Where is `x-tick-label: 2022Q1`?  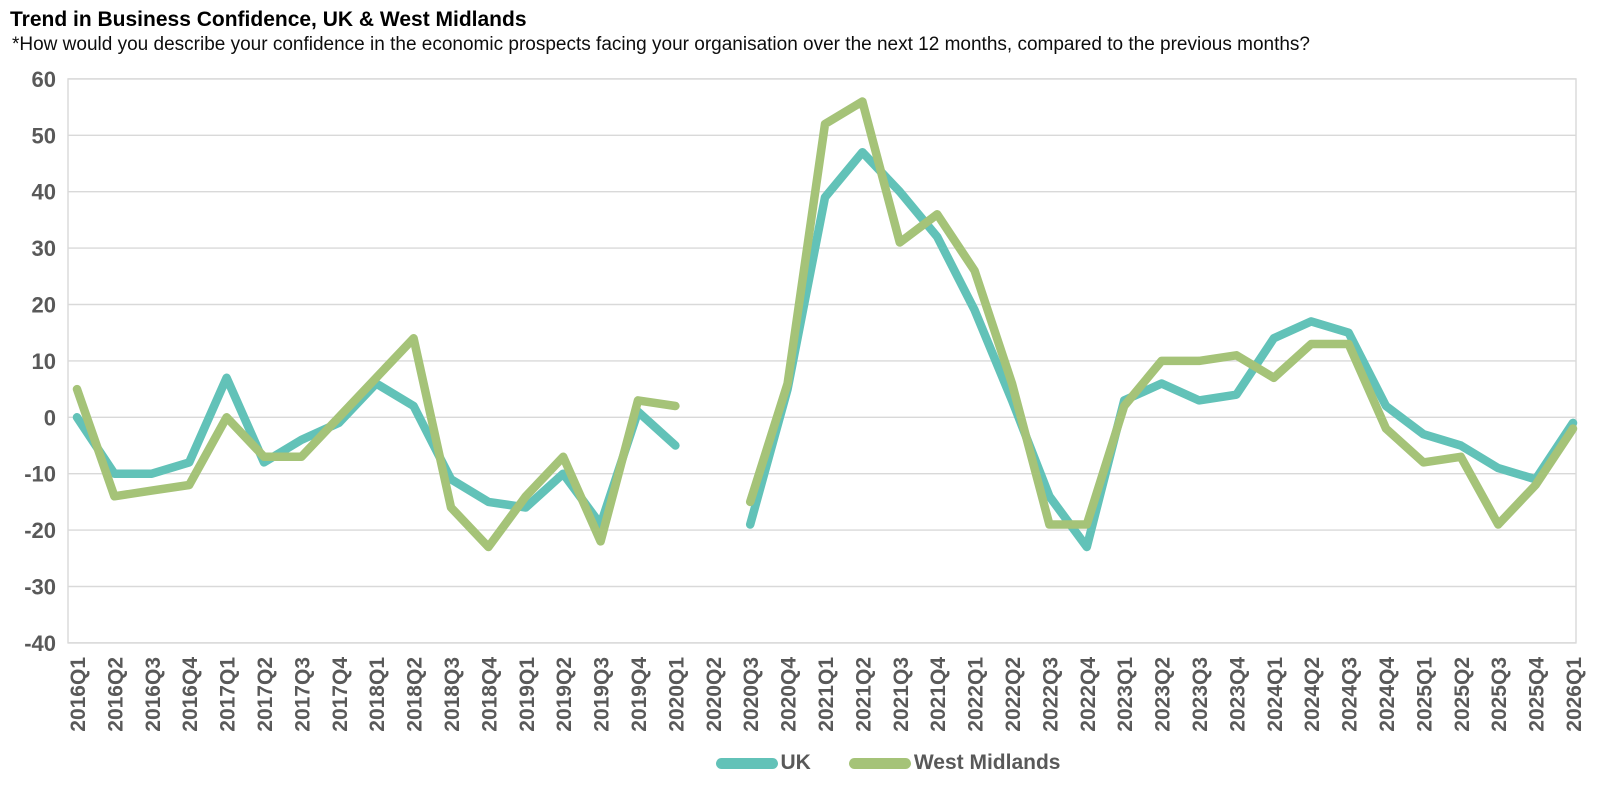 x-tick-label: 2022Q1 is located at coordinates (976, 694).